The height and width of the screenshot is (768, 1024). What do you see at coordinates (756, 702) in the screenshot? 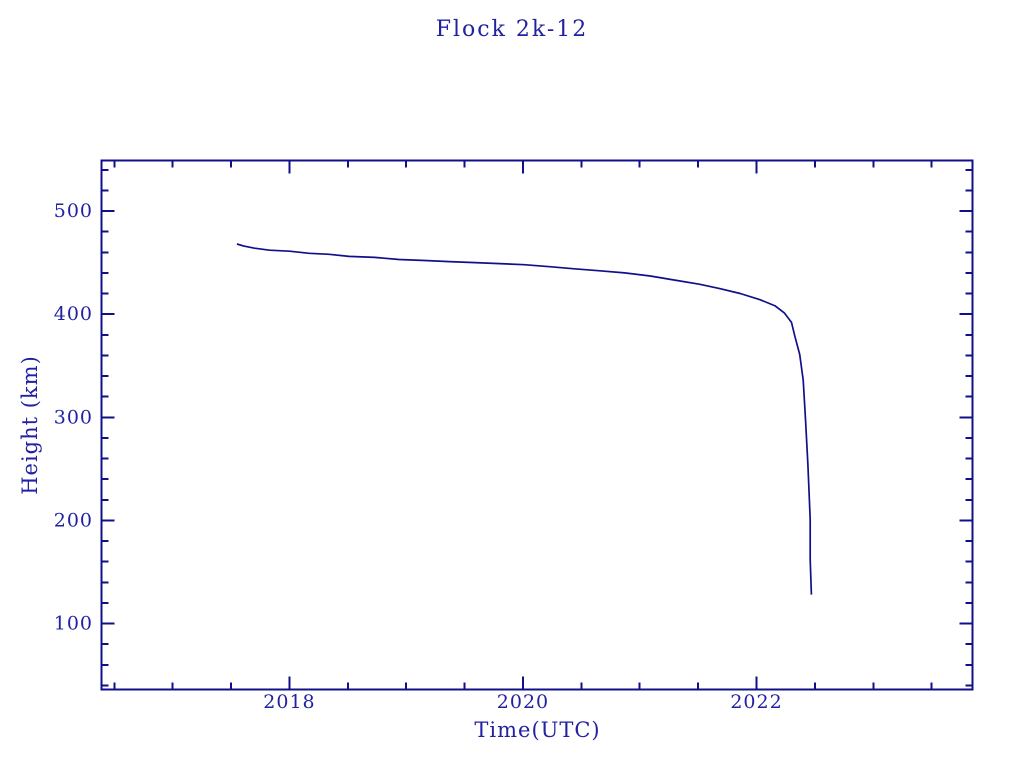
I see `x-tick-label: 2022` at bounding box center [756, 702].